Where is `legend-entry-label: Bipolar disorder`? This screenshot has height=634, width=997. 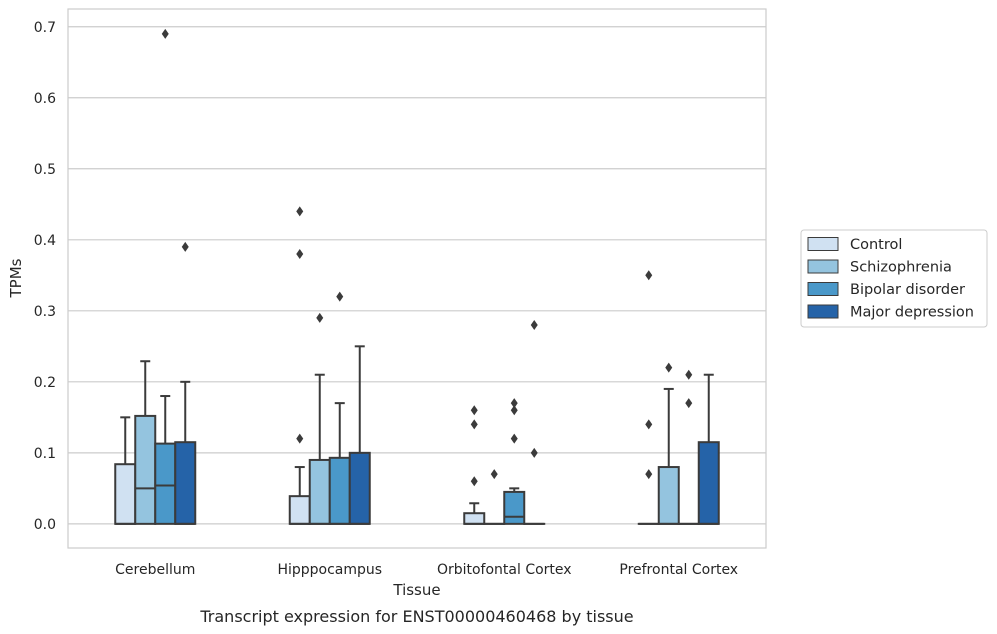 legend-entry-label: Bipolar disorder is located at coordinates (907, 290).